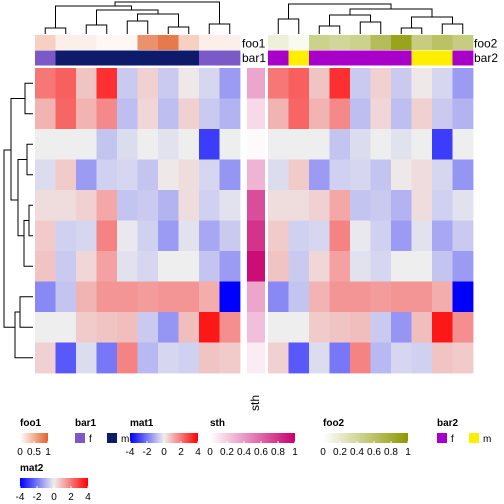 This screenshot has height=504, width=504. I want to click on legend-title-foo1: foo1, so click(31, 423).